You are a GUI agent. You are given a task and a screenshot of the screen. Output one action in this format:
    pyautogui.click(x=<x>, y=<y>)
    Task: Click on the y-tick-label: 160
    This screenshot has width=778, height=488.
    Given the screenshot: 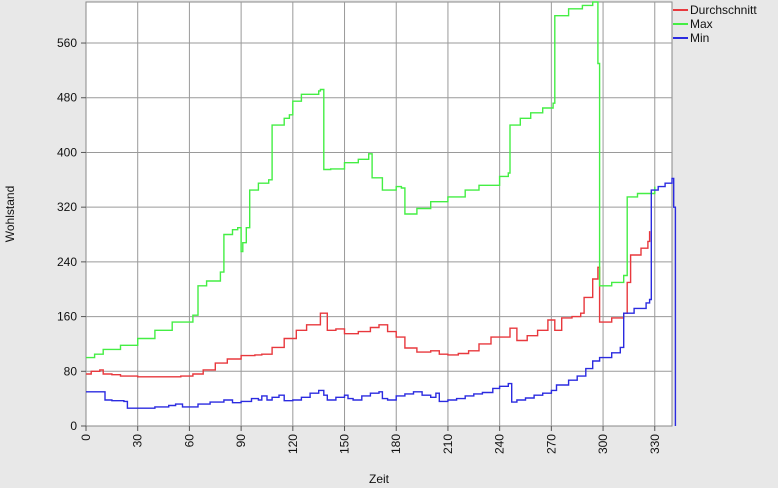 What is the action you would take?
    pyautogui.click(x=67, y=317)
    